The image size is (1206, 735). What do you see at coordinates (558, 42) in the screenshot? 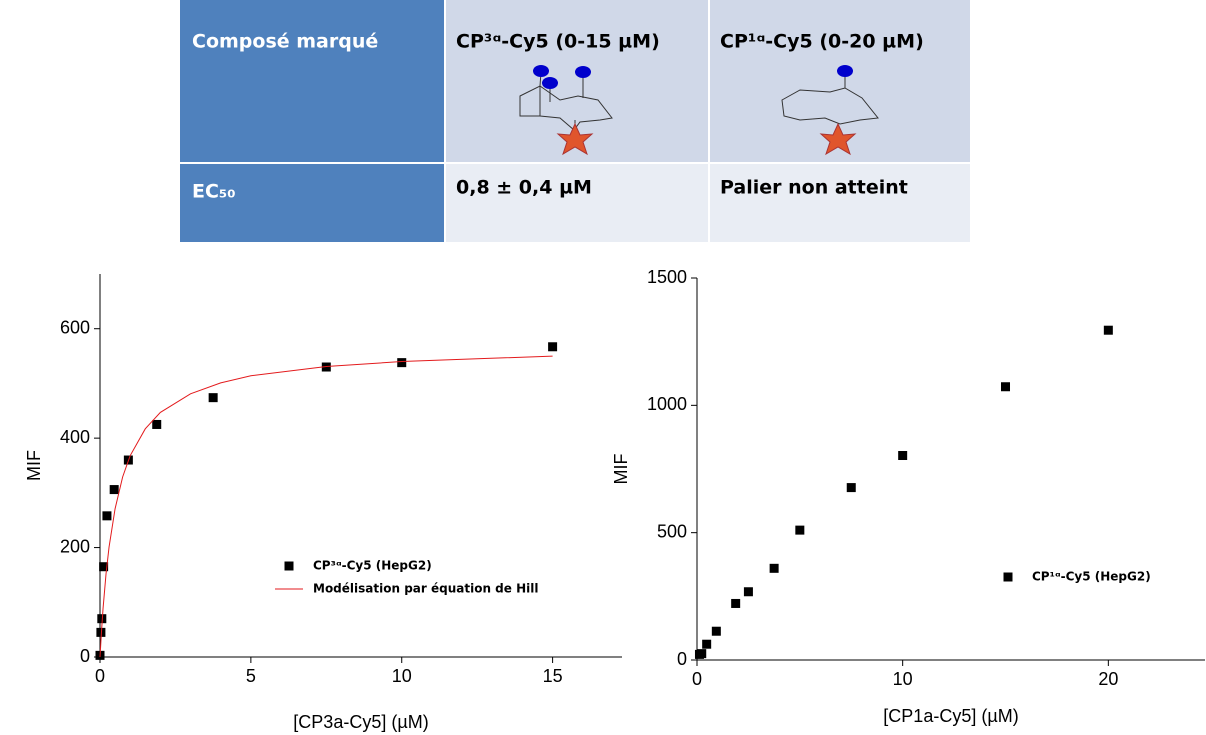
I see `table-header: CP³ᵅ-Cy5 (0-15 µM)` at bounding box center [558, 42].